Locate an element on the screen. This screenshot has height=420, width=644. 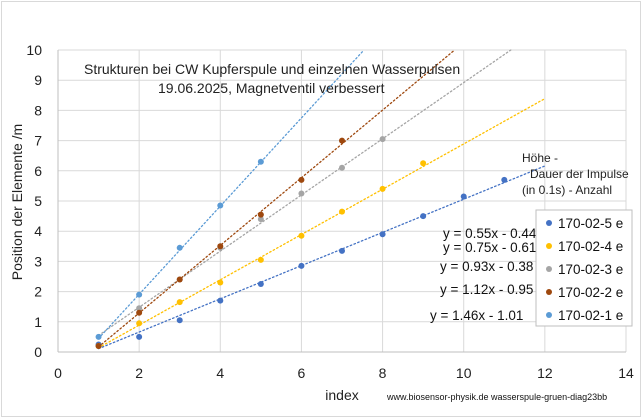
equation-series-2: y = 0.75x - 0.61 is located at coordinates (489, 247).